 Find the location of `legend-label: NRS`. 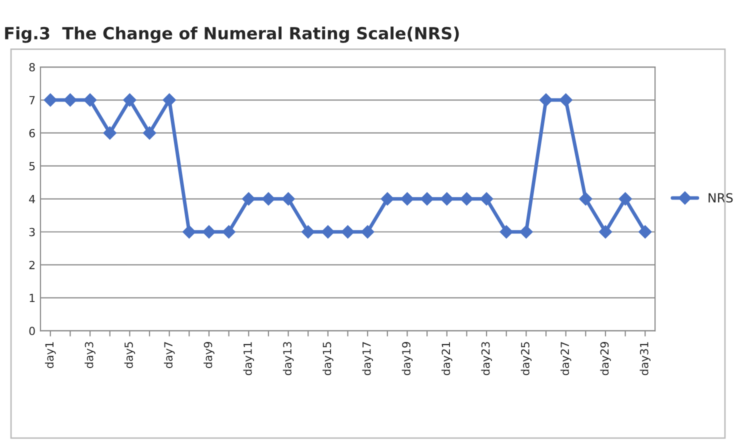

legend-label: NRS is located at coordinates (720, 198).